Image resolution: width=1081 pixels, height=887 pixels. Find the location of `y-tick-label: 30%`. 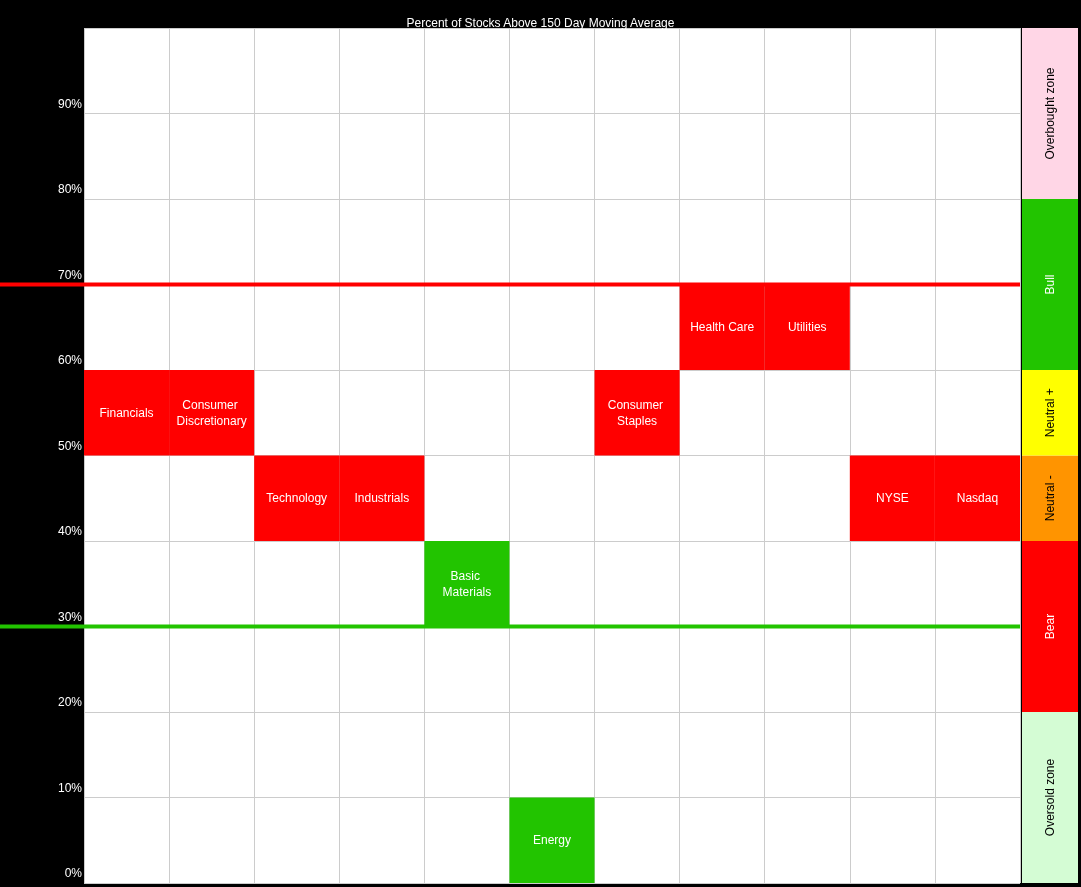

y-tick-label: 30% is located at coordinates (70, 616).